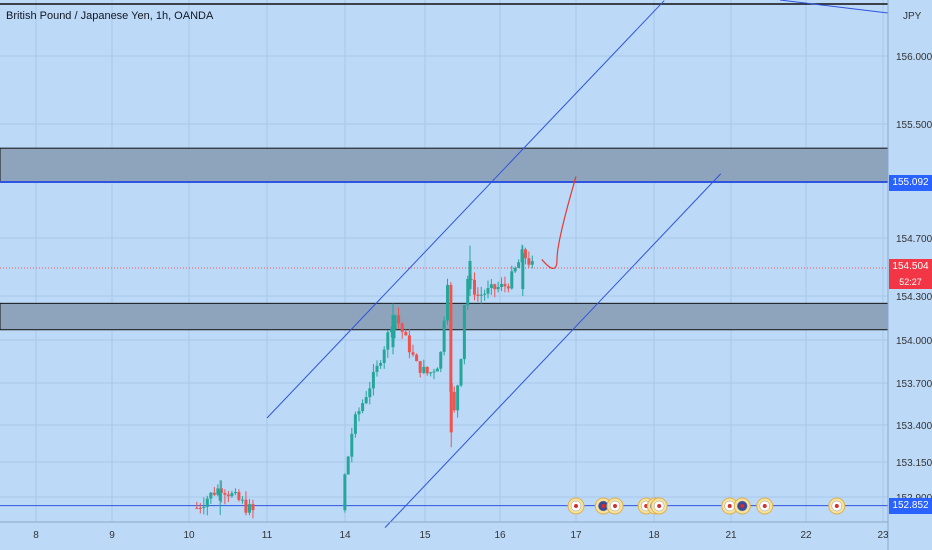  What do you see at coordinates (706, 506) in the screenshot?
I see `economic-event-markers` at bounding box center [706, 506].